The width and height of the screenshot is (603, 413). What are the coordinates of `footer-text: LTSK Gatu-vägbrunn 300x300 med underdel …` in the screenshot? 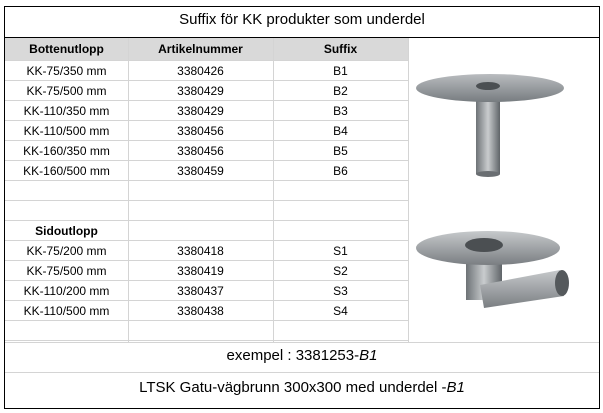 It's located at (293, 387).